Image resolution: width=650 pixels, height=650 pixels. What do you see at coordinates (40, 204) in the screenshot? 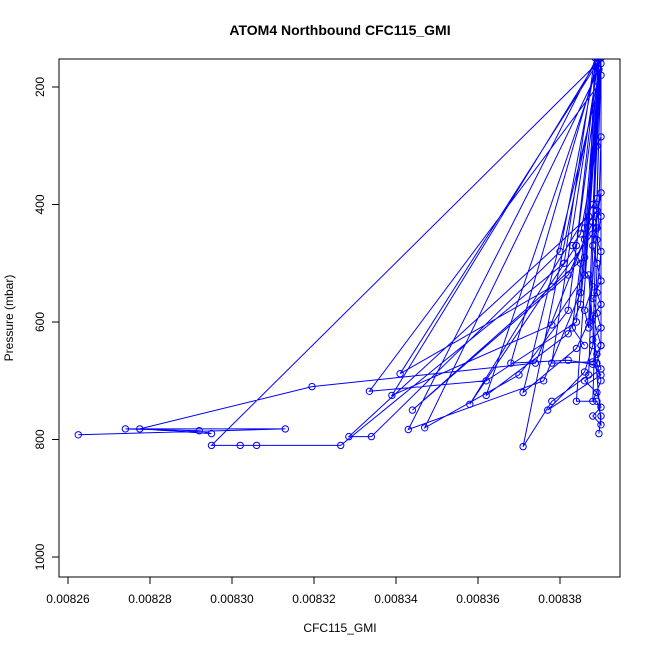
I see `y-tick-label: 400` at bounding box center [40, 204].